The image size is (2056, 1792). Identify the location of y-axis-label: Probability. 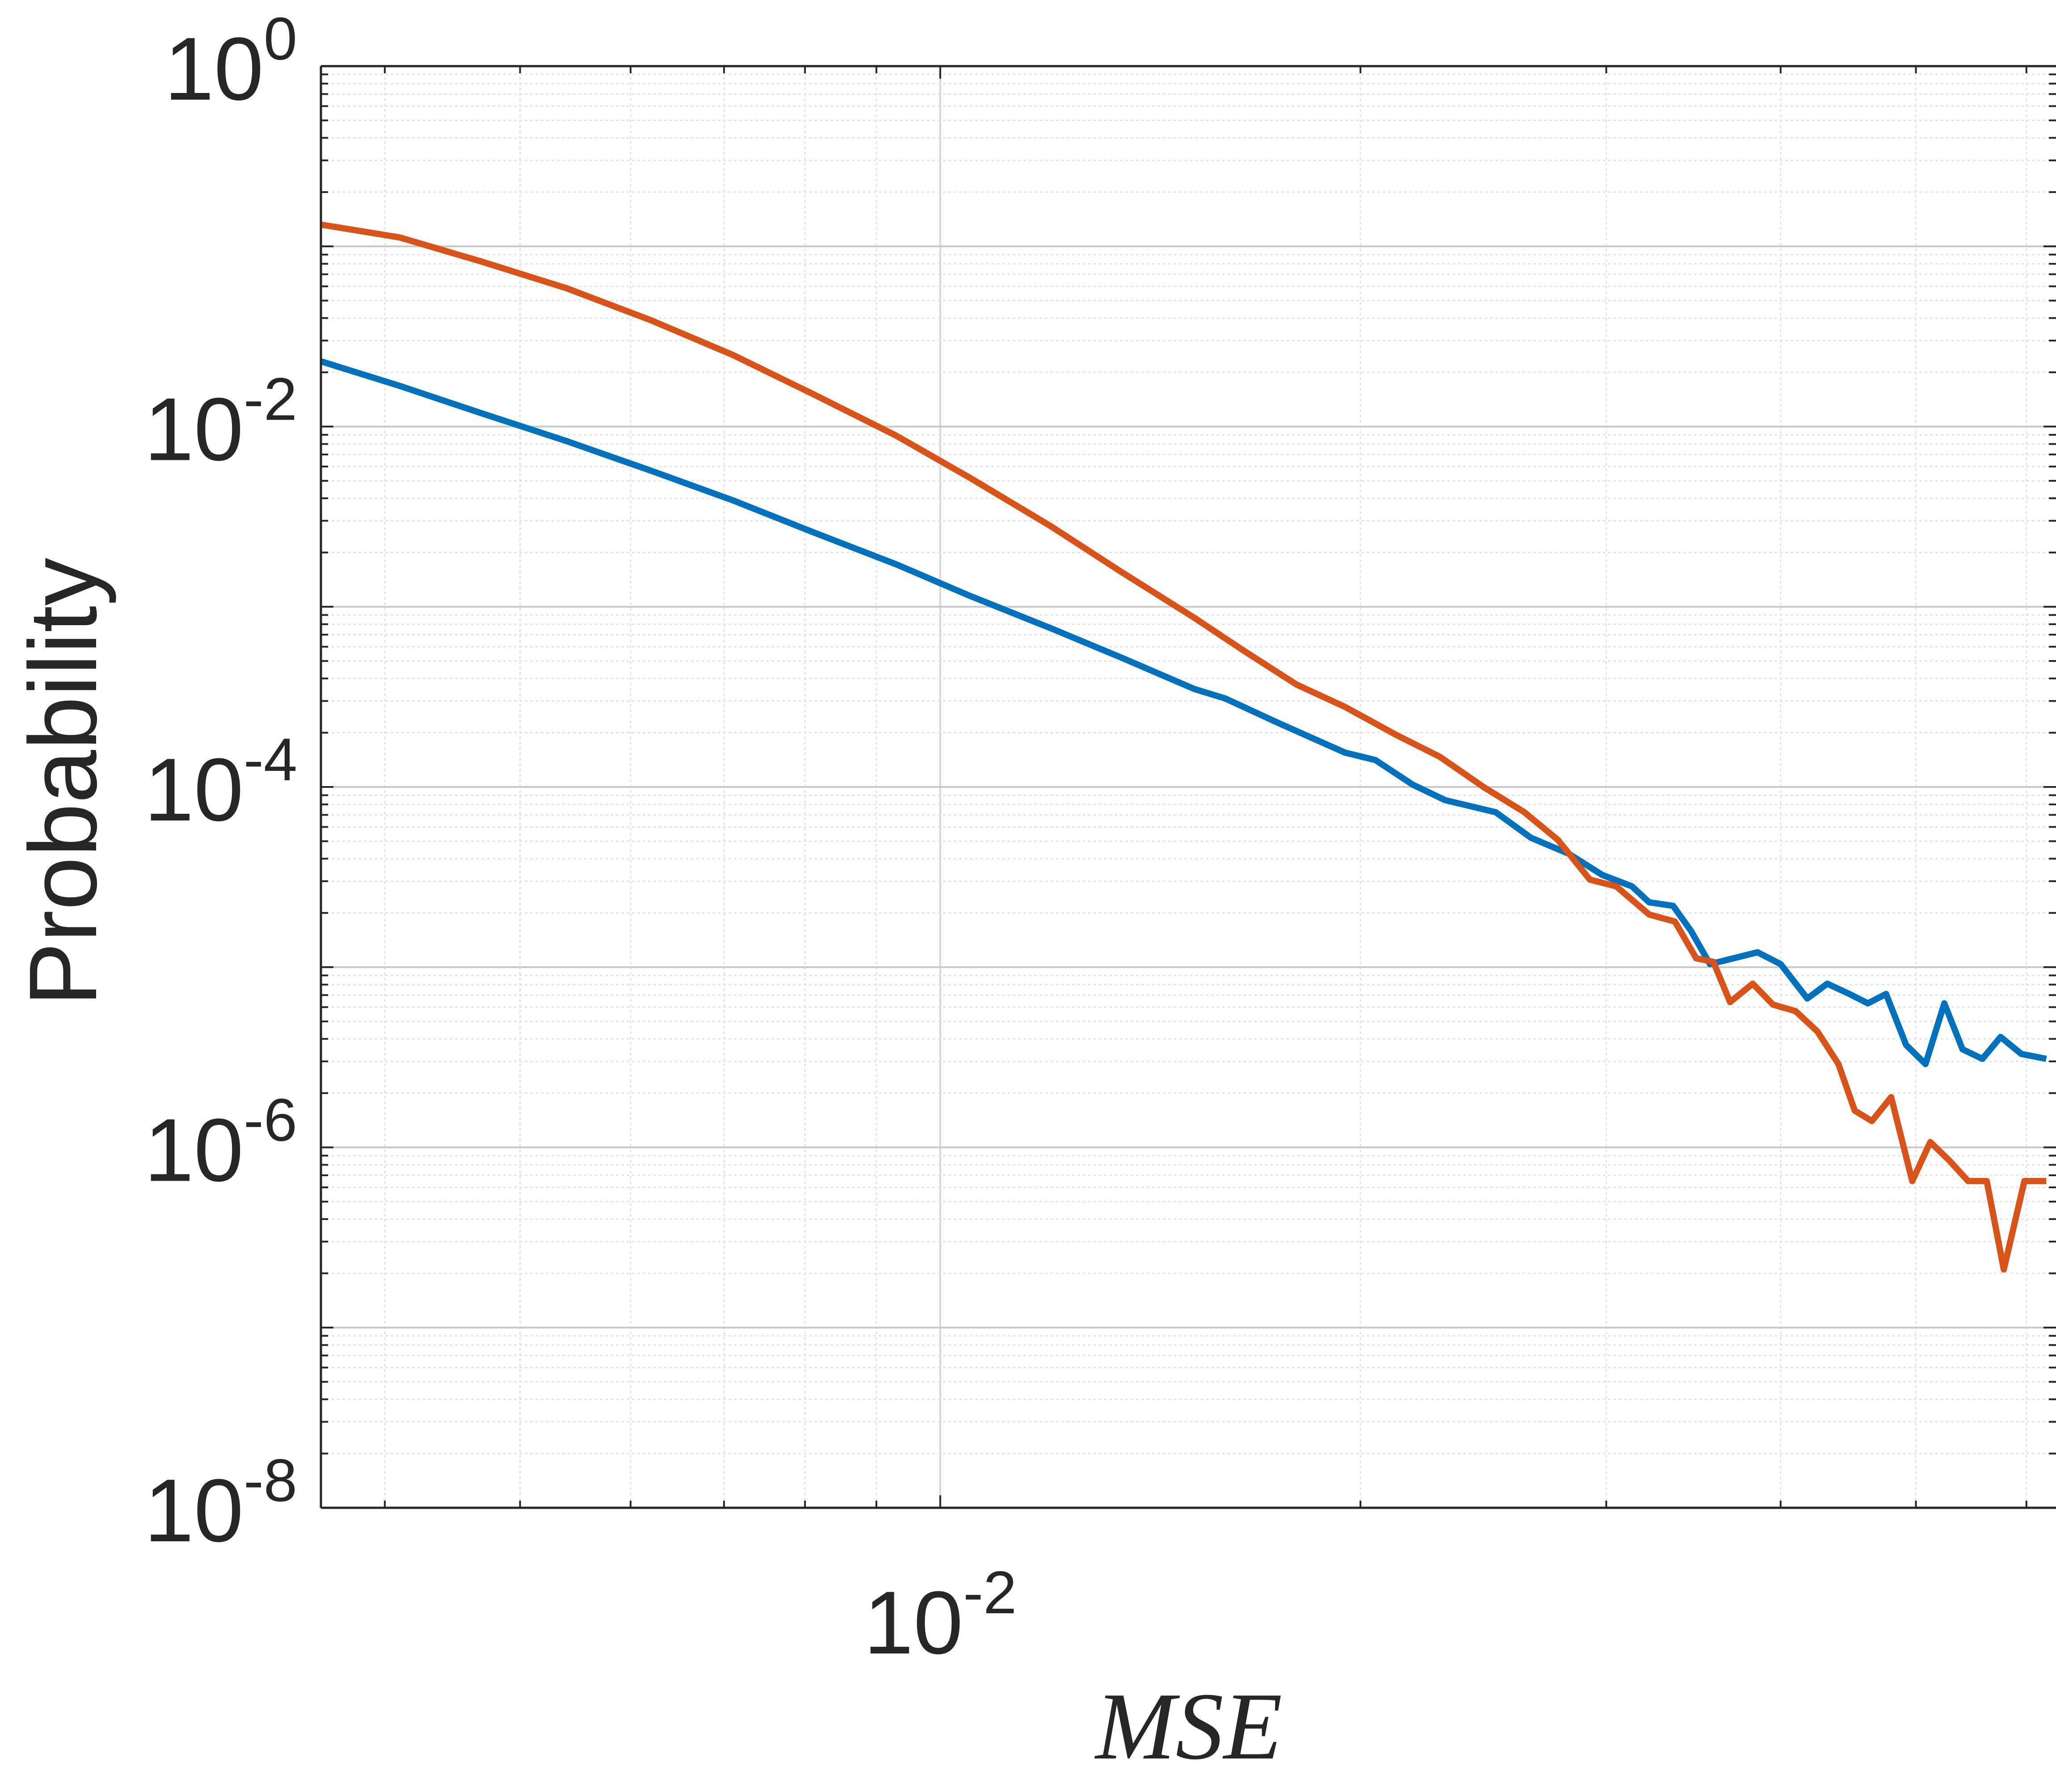
(63, 782).